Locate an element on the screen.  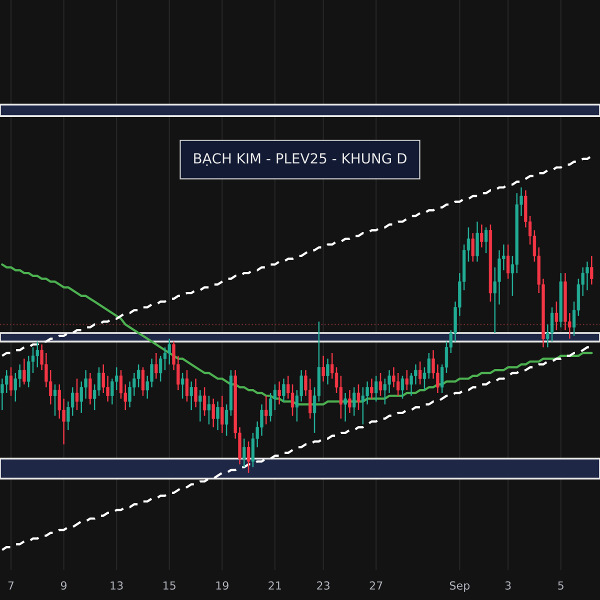
x-tick-label: 3 is located at coordinates (508, 585).